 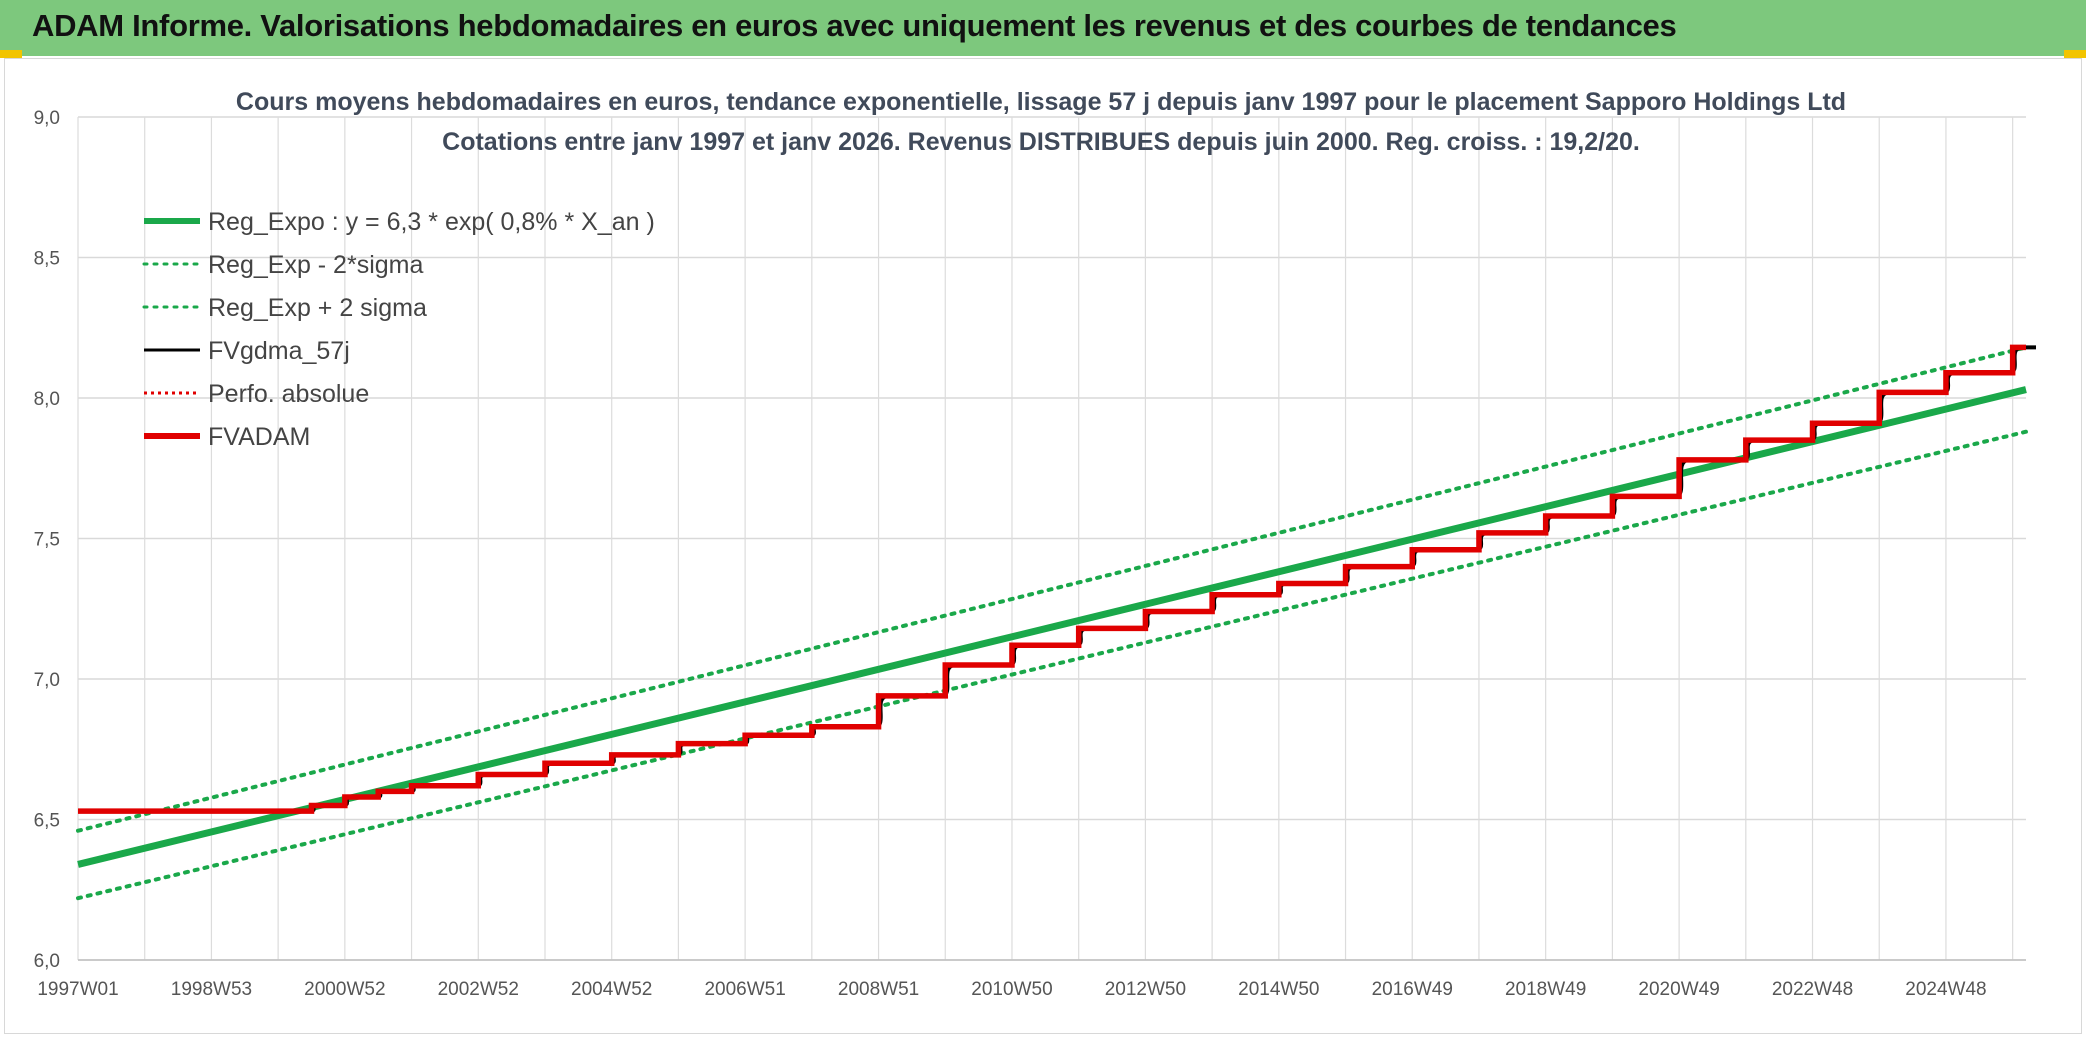 I want to click on y-tick-label: 8,0, so click(x=47, y=399).